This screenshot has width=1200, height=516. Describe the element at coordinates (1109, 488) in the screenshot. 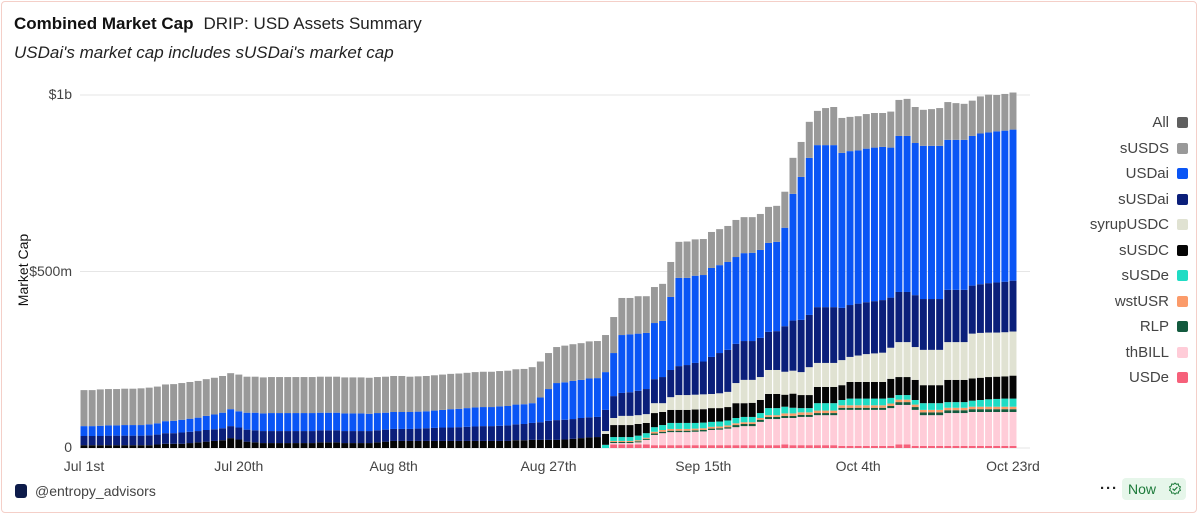

I see `more-options-button: ···` at that location.